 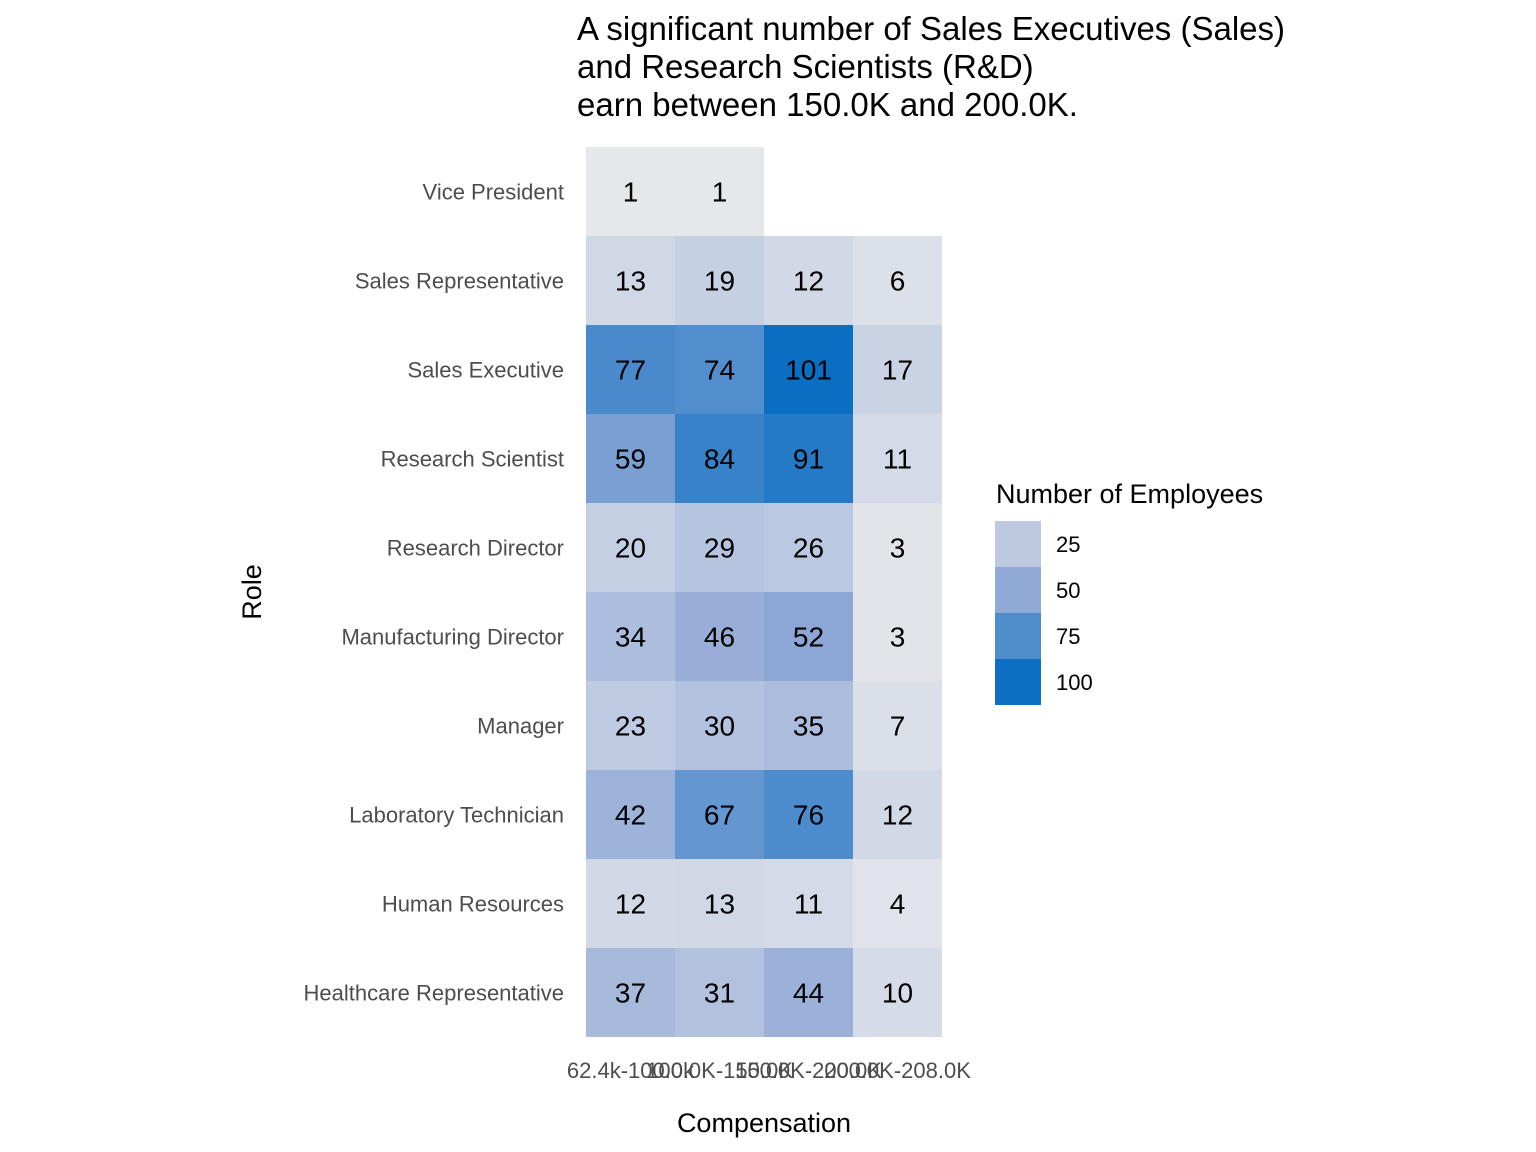 What do you see at coordinates (630, 993) in the screenshot?
I see `cell-value-label: 37` at bounding box center [630, 993].